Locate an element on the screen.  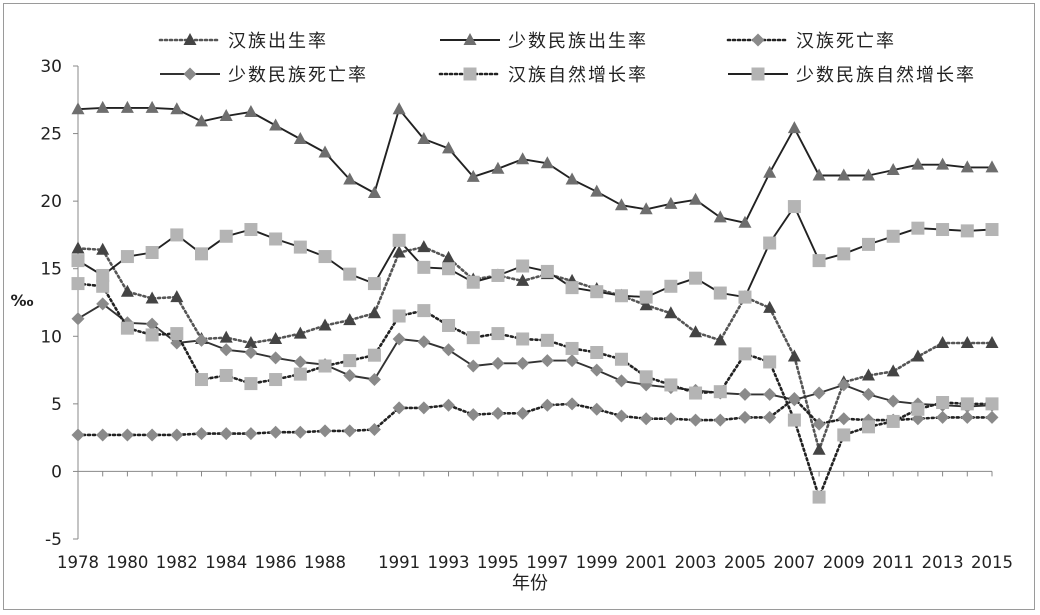
legend-item: 少数民族死亡率 is located at coordinates (263, 75).